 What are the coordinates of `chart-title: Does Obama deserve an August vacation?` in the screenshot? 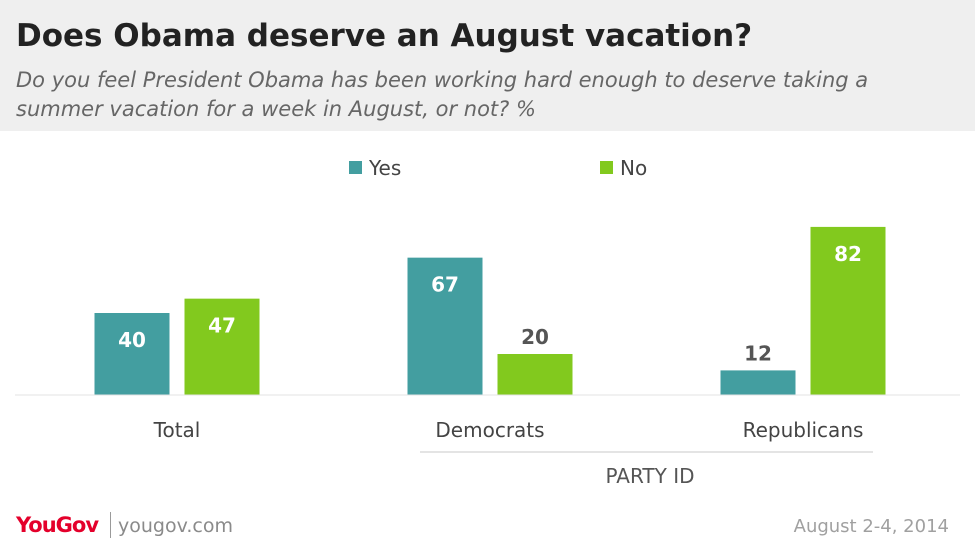 It's located at (384, 36).